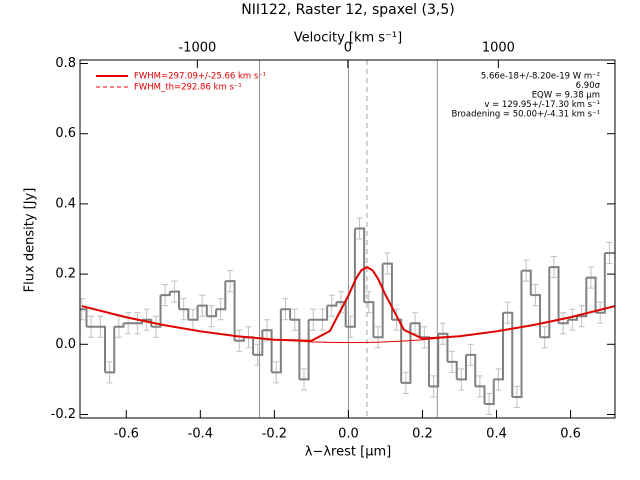 The width and height of the screenshot is (640, 480). I want to click on top-tick-label: -1000, so click(197, 48).